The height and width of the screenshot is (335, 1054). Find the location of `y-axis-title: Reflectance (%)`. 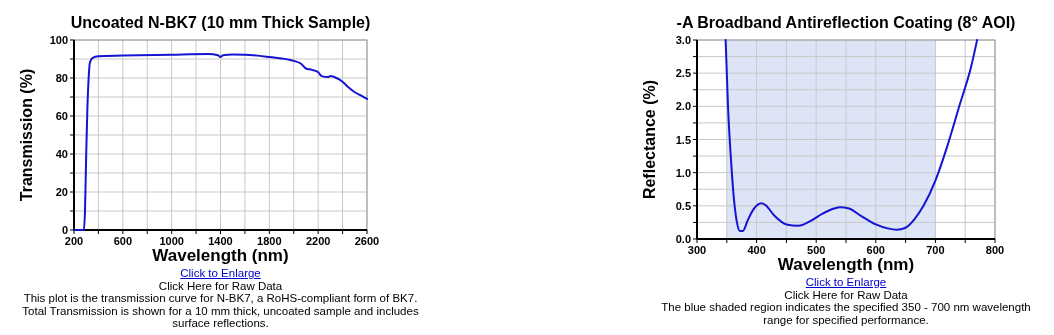

y-axis-title: Reflectance (%) is located at coordinates (649, 139).